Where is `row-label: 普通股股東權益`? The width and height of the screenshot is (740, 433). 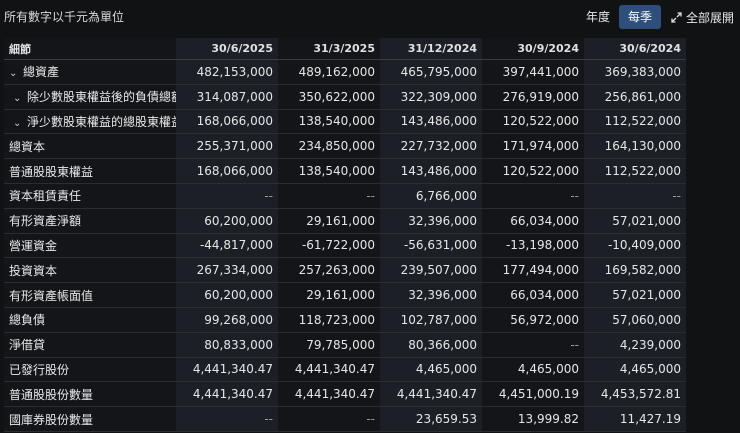 row-label: 普通股股東權益 is located at coordinates (51, 171).